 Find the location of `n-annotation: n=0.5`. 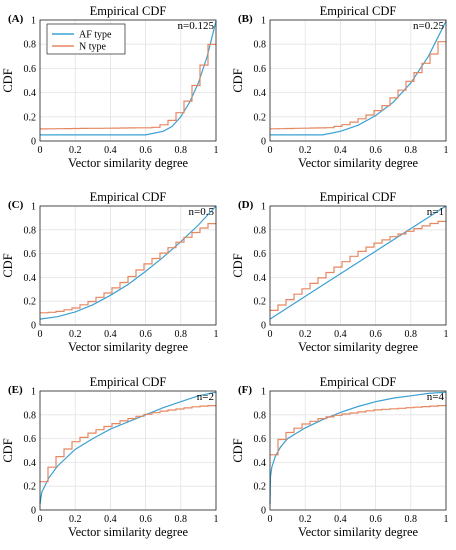

n-annotation: n=0.5 is located at coordinates (202, 212).